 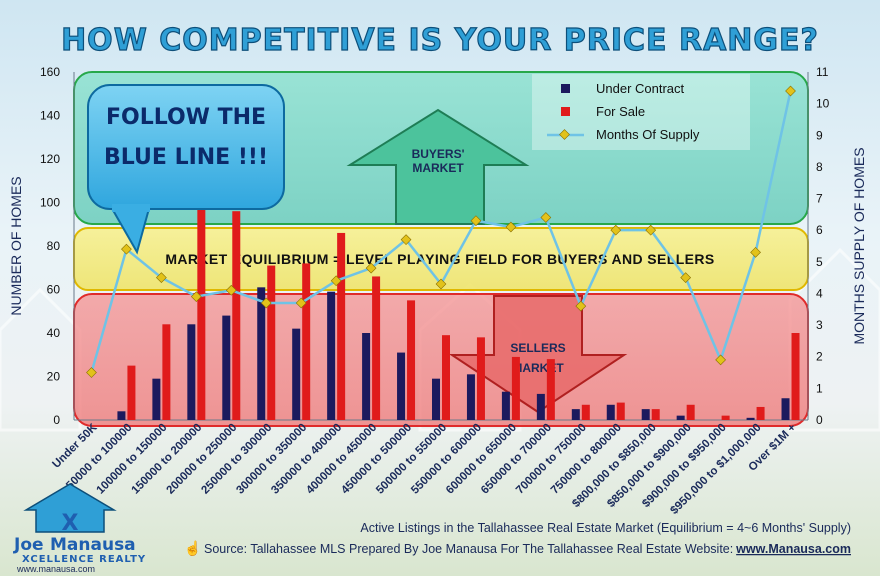 I want to click on left-y-tick-label: 160, so click(x=50, y=72).